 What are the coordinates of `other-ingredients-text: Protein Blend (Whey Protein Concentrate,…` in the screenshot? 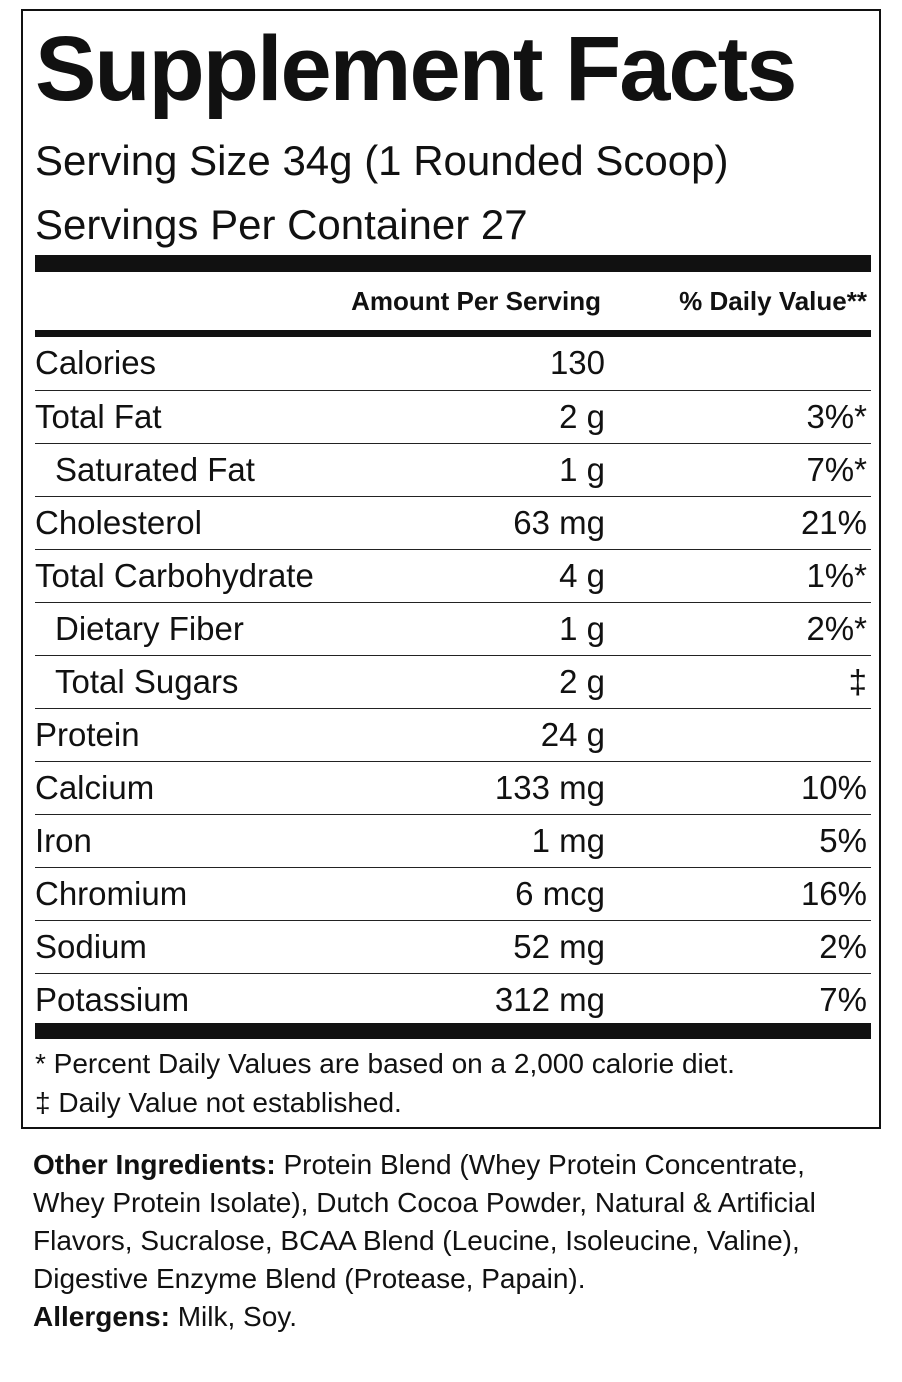 It's located at (424, 1221).